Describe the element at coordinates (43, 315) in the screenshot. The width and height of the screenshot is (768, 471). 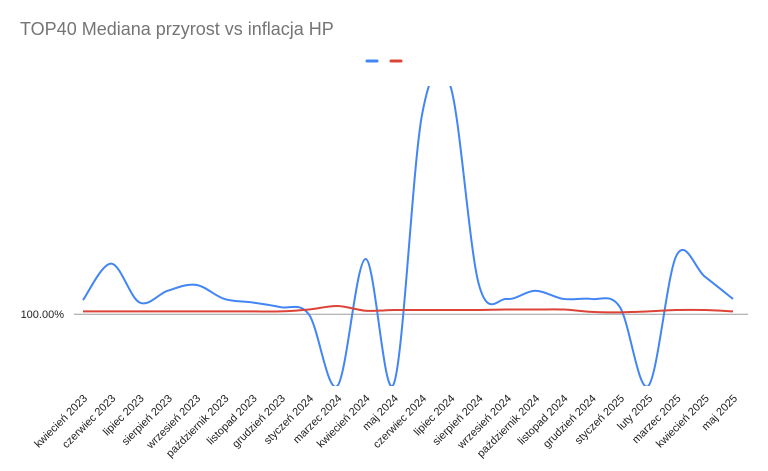
I see `y-tick-label: 100.00%` at that location.